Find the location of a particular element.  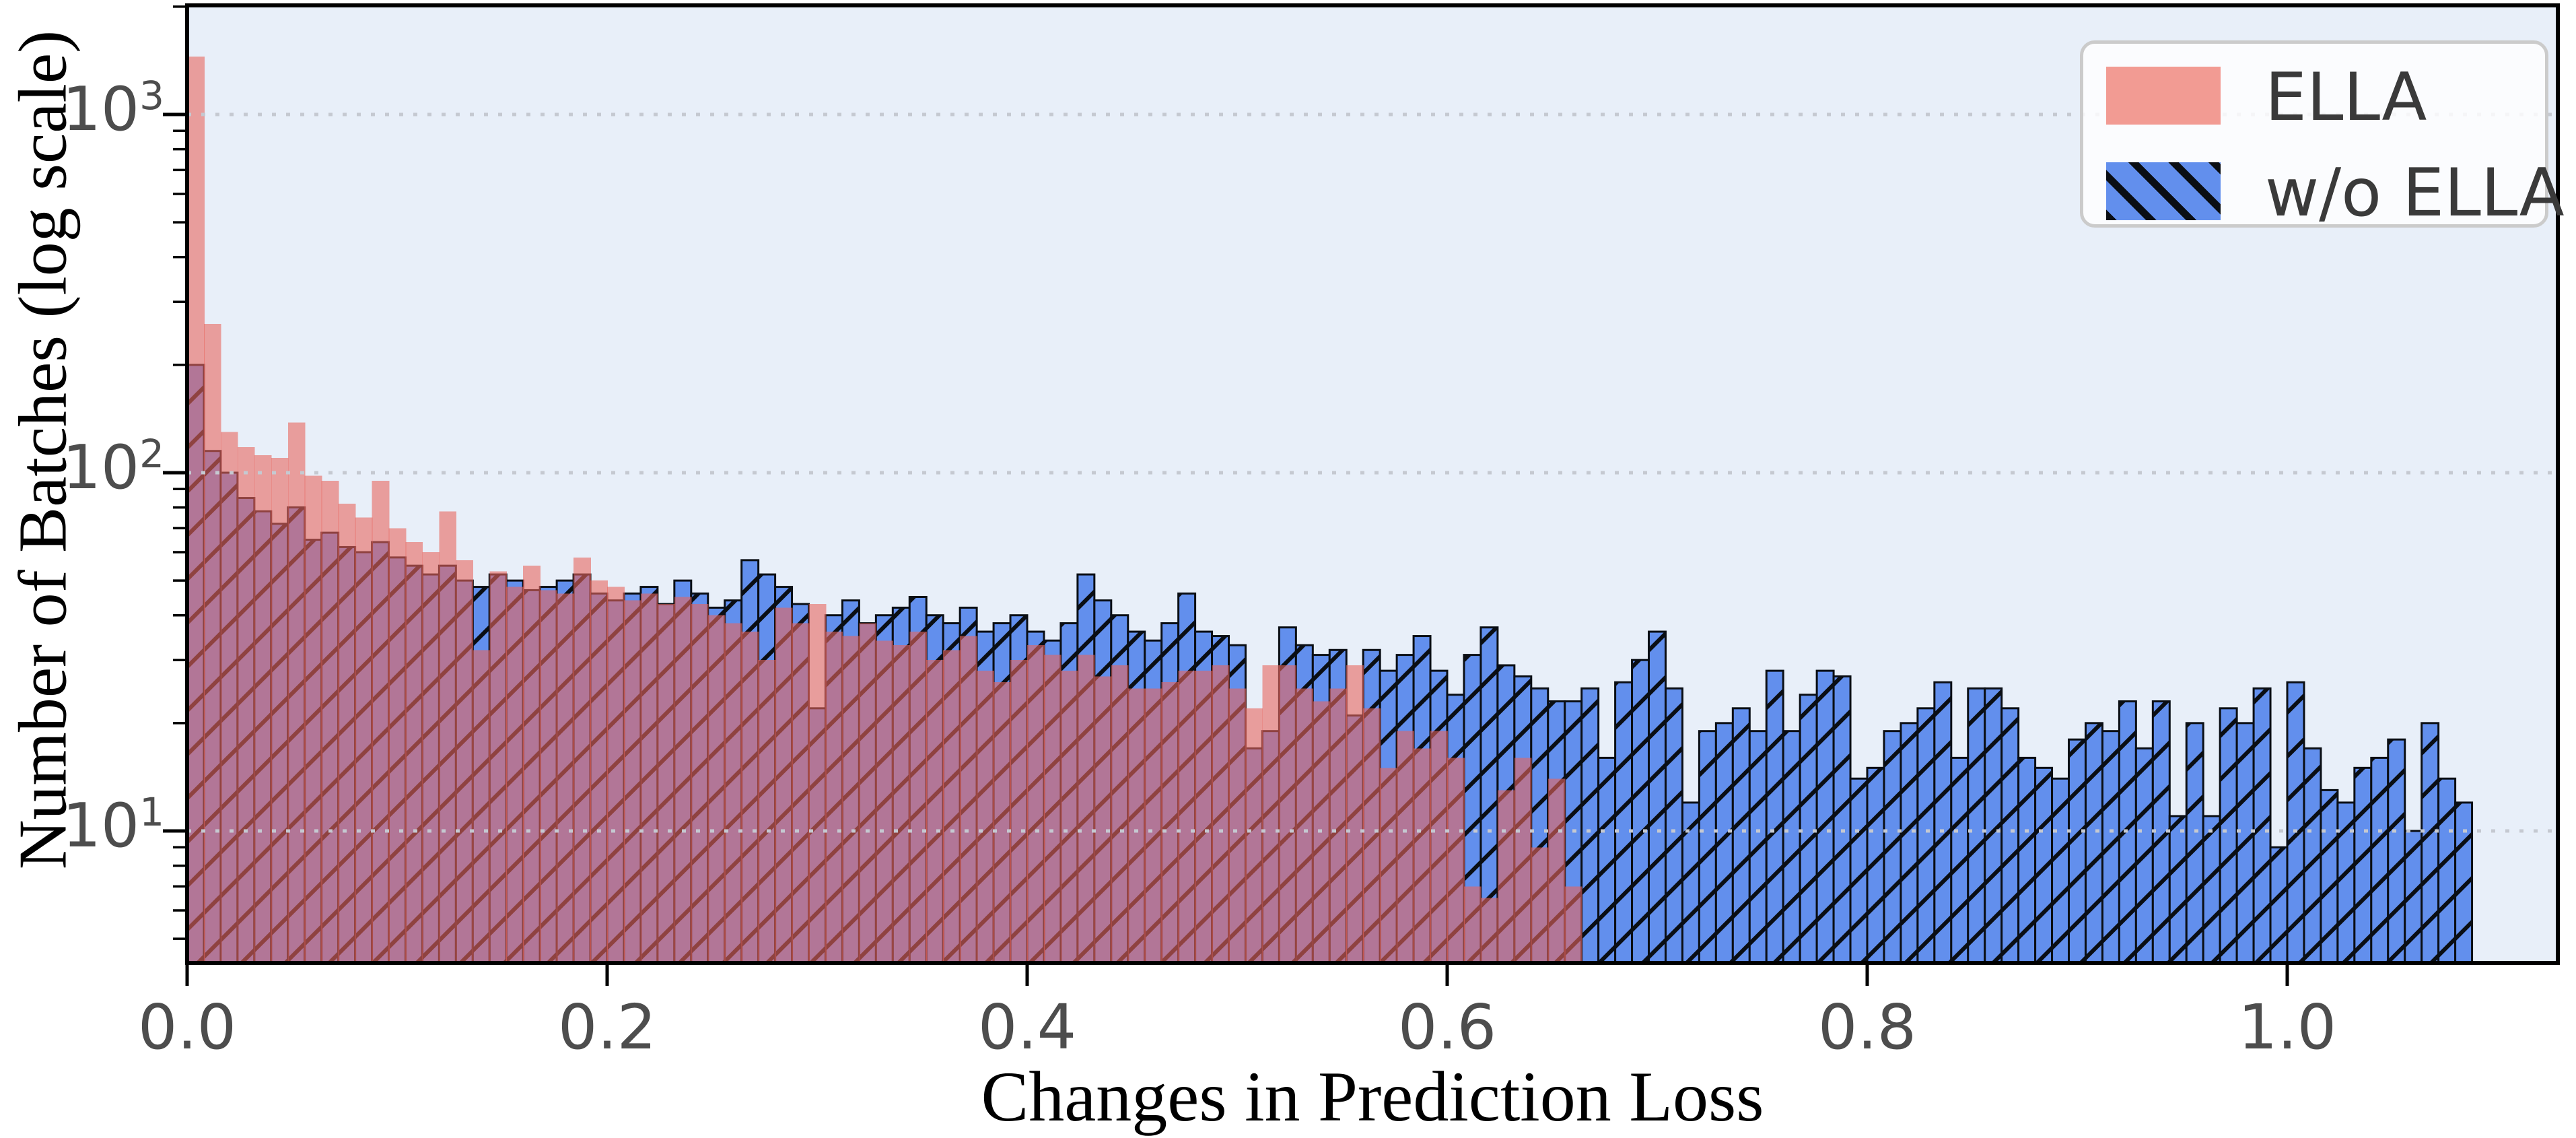

x-tick-label-1.0: 1.0 is located at coordinates (2287, 1027).